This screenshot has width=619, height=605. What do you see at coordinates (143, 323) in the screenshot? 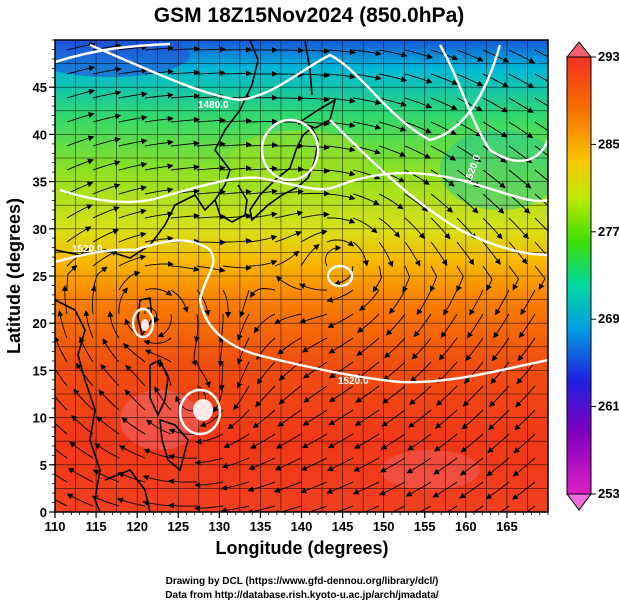
I see `contour-vortex-taiwan` at bounding box center [143, 323].